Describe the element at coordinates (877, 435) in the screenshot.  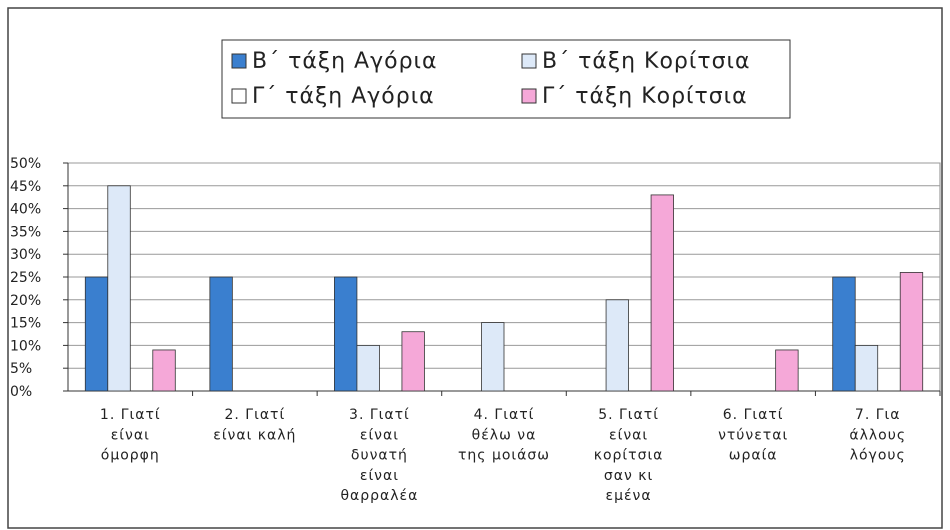
I see `x-tick-label: 7. Για άλλους λόγους` at that location.